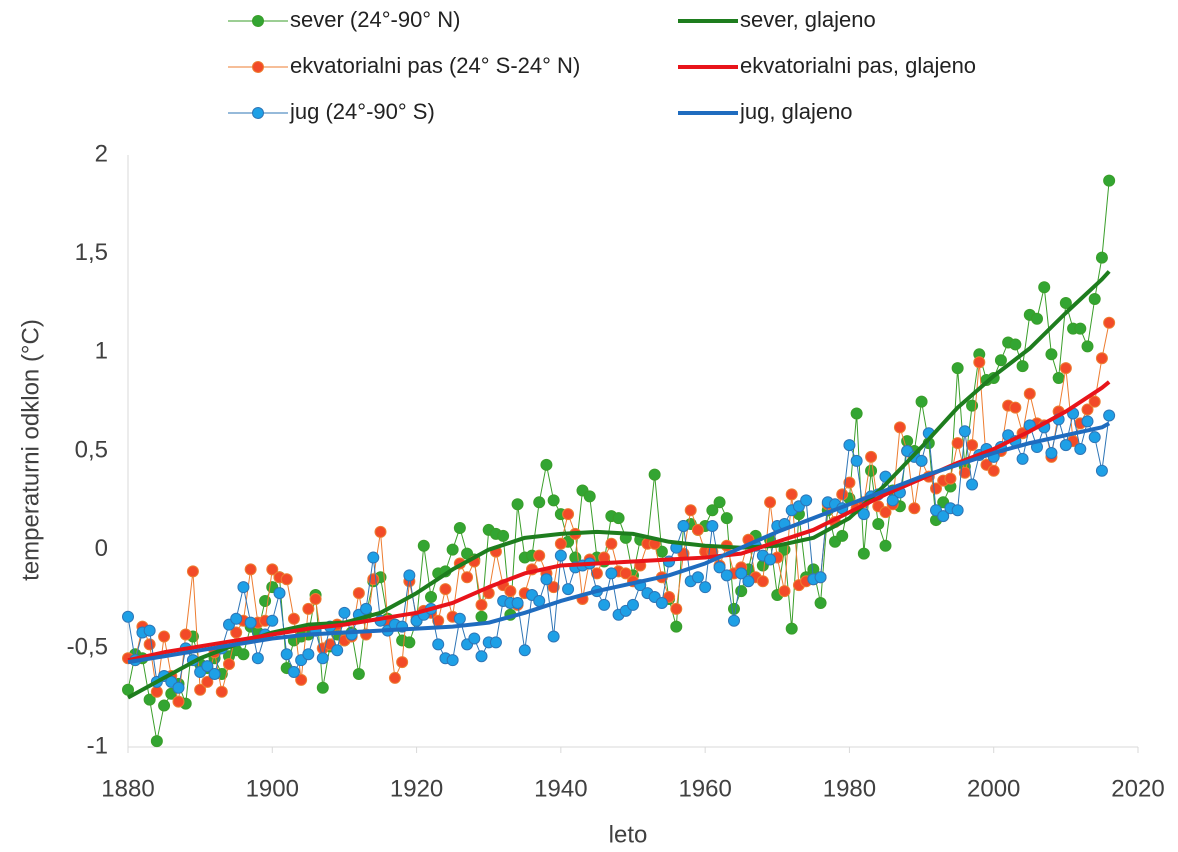 This screenshot has width=1178, height=852. Describe the element at coordinates (87, 647) in the screenshot. I see `y-tick-label: -0,5` at that location.